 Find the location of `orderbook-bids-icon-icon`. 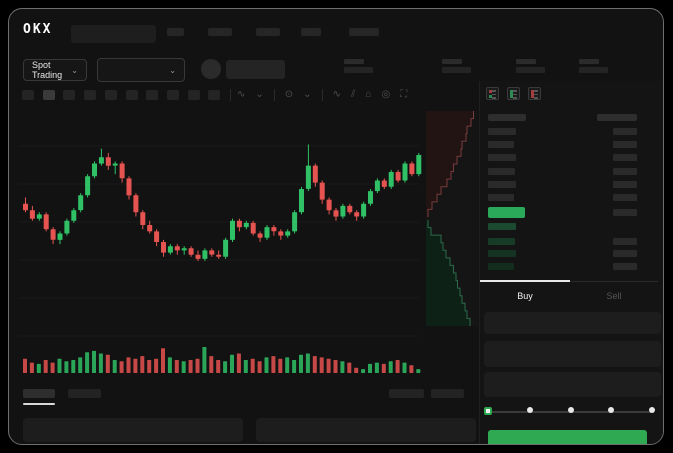

orderbook-bids-icon-icon is located at coordinates (513, 93).